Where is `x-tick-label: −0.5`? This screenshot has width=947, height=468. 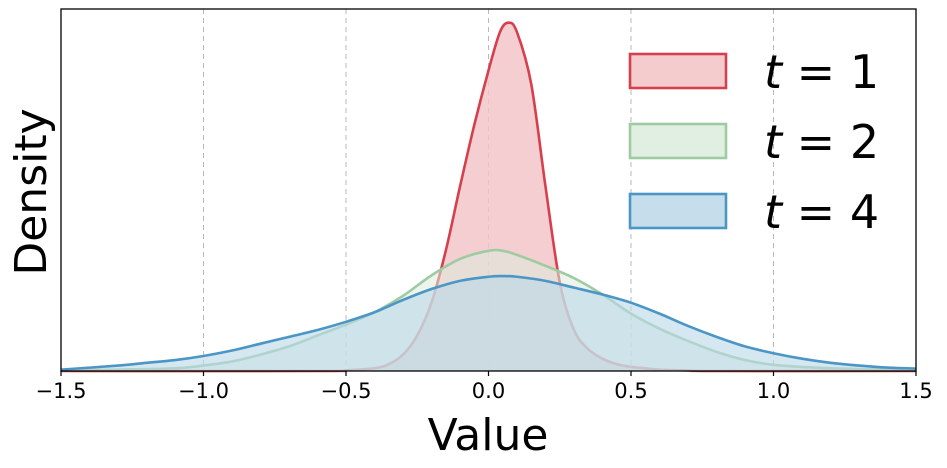 x-tick-label: −0.5 is located at coordinates (346, 391).